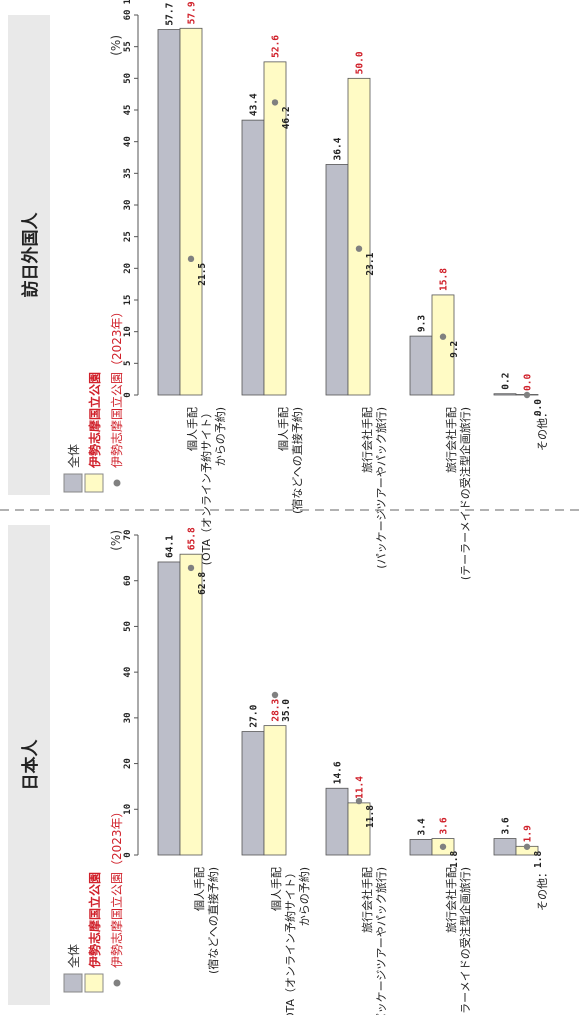 The height and width of the screenshot is (1015, 584). What do you see at coordinates (128, 173) in the screenshot?
I see `value-axis-tick-label: 35` at bounding box center [128, 173].